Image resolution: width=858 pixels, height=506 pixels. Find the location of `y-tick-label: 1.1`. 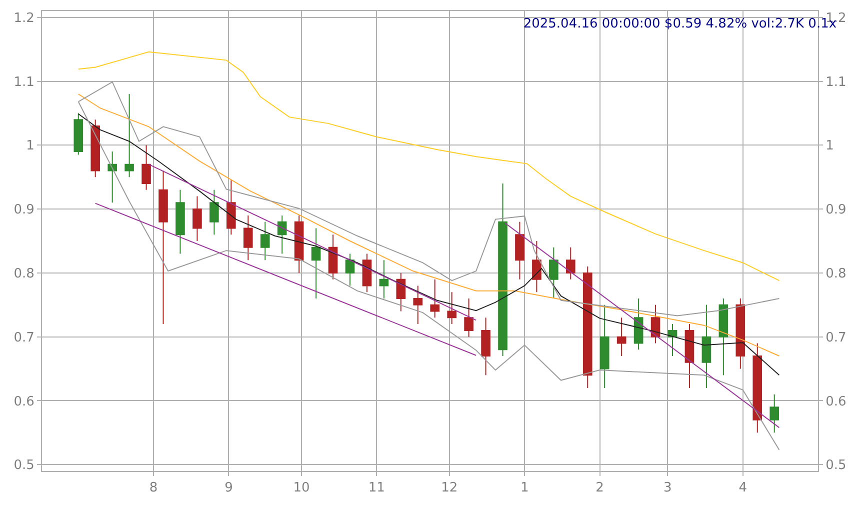

y-tick-label: 1.1 is located at coordinates (24, 82).